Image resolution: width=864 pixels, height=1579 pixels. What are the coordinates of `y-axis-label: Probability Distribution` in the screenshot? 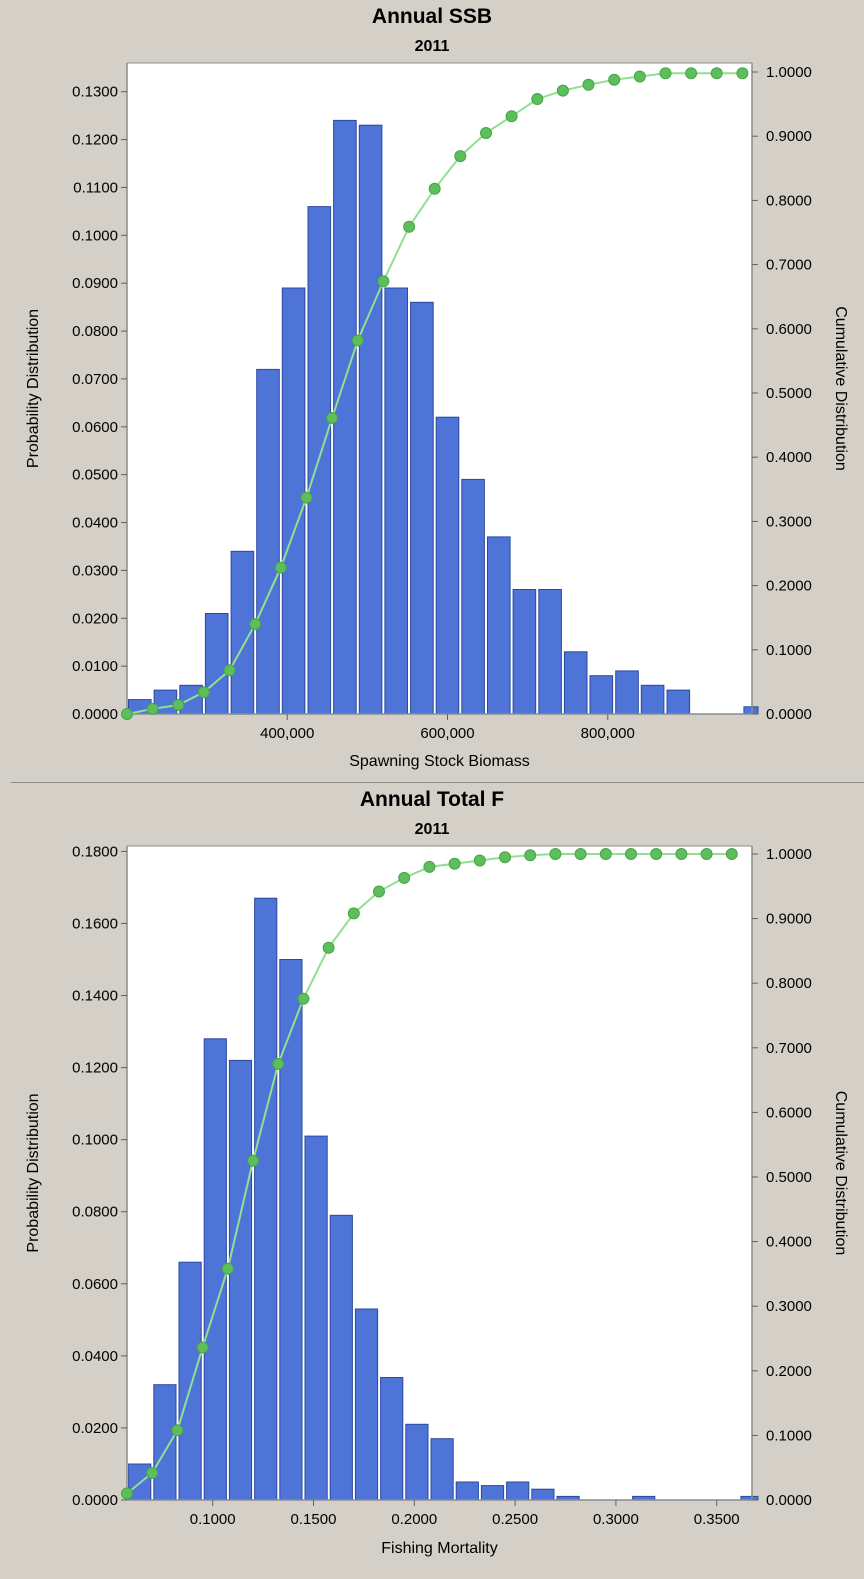 It's located at (33, 388).